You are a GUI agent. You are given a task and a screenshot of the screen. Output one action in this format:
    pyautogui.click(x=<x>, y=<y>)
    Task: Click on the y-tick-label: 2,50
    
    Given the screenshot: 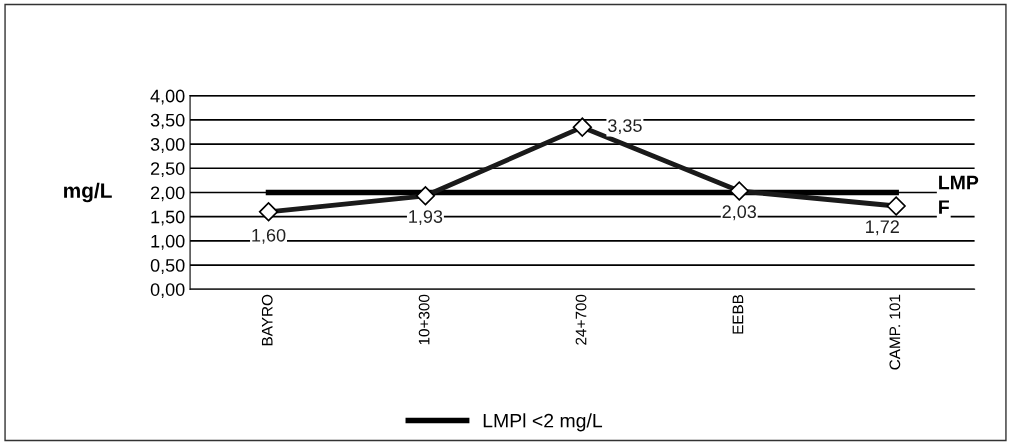 What is the action you would take?
    pyautogui.click(x=167, y=170)
    